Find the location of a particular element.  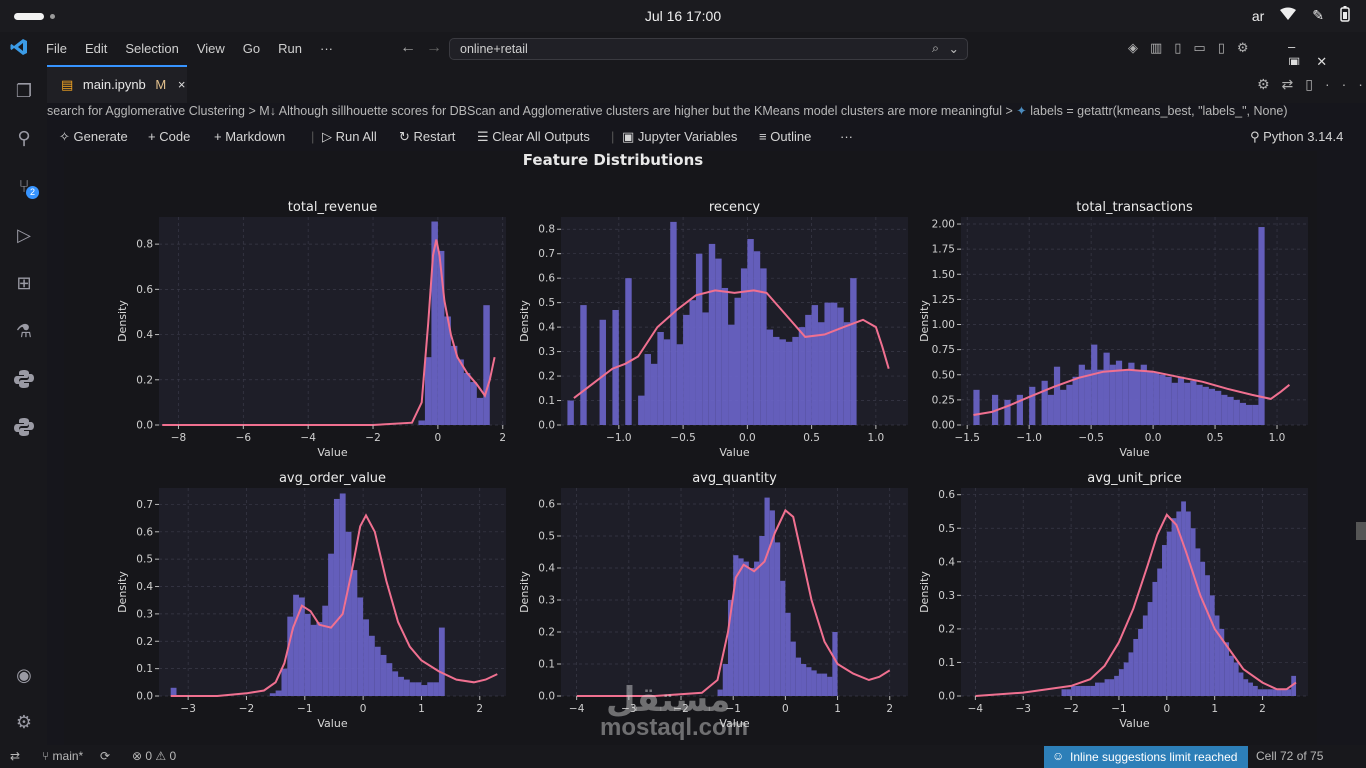

x-tick-label: −4 is located at coordinates (976, 709).